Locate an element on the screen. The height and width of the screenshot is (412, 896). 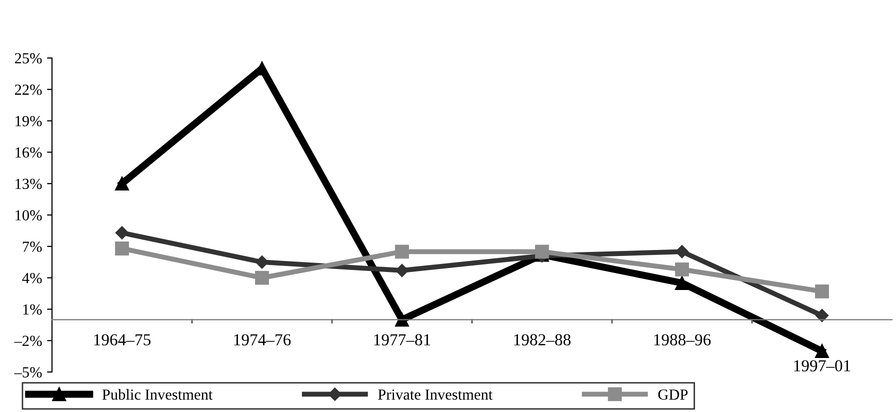
x-tick-label: 1982–88 is located at coordinates (542, 340).